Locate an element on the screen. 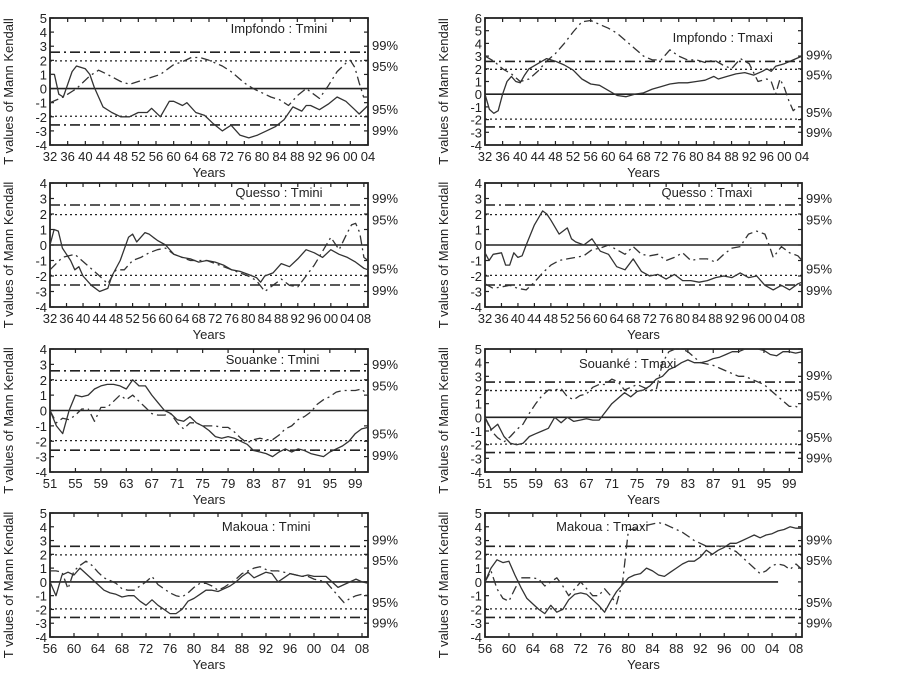 The height and width of the screenshot is (678, 903). x-tick-label: 75 is located at coordinates (202, 483).